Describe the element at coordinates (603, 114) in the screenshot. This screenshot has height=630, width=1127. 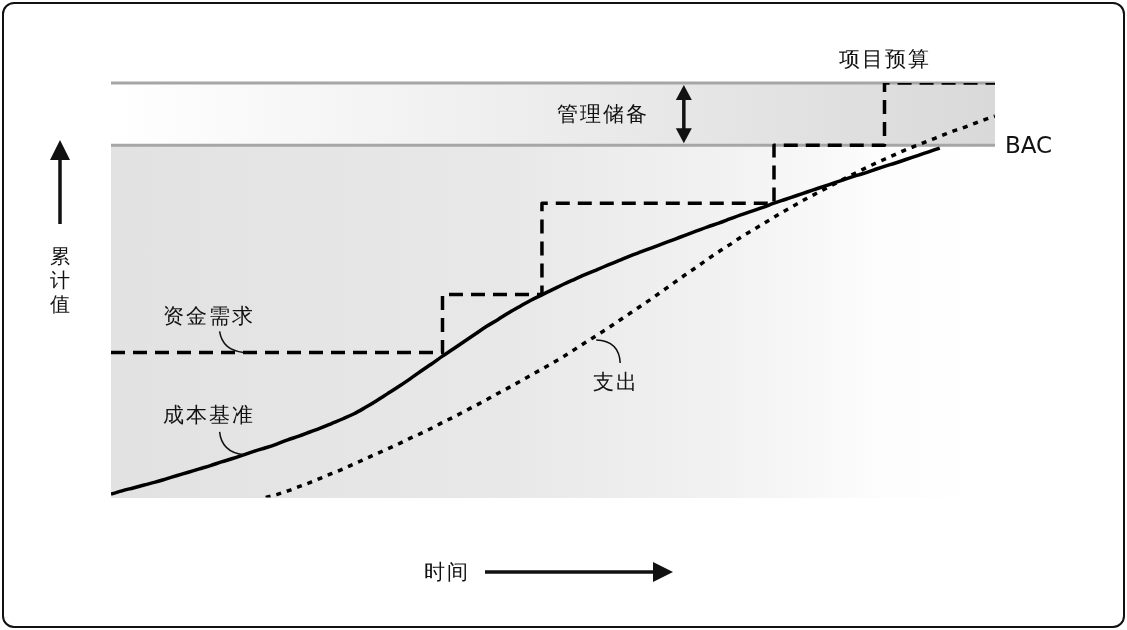
I see `band-label: 管理储备` at that location.